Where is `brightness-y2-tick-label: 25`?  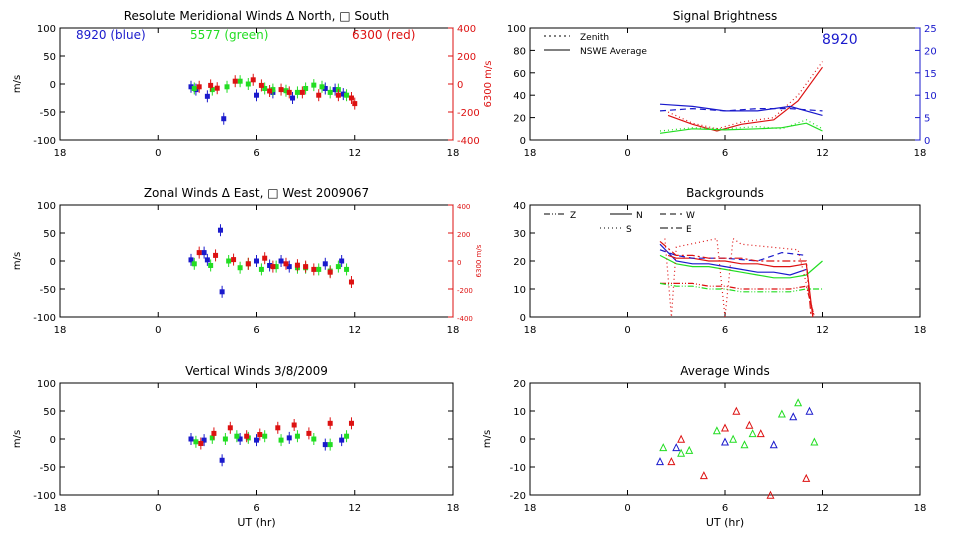 brightness-y2-tick-label: 25 is located at coordinates (930, 29).